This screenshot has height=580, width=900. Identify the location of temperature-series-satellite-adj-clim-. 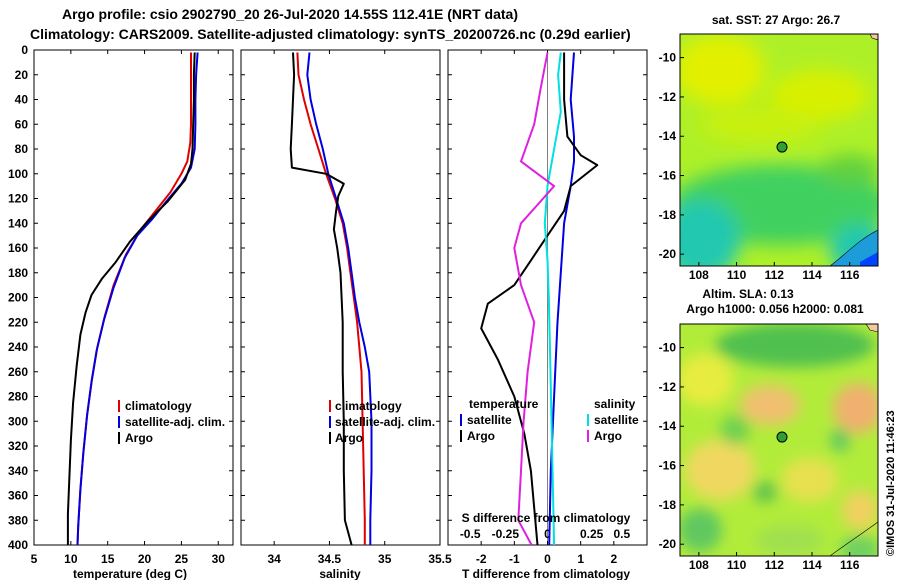
(137, 299).